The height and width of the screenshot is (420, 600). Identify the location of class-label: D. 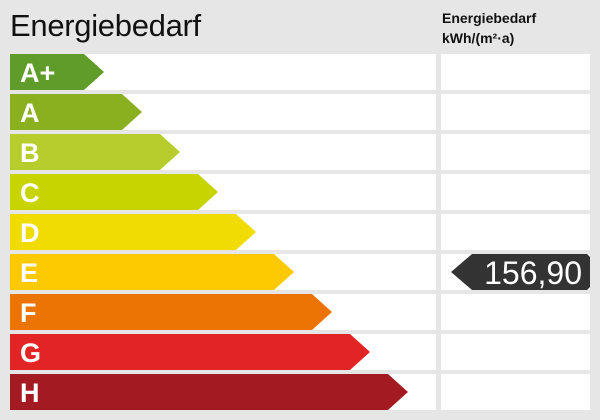
(30, 233).